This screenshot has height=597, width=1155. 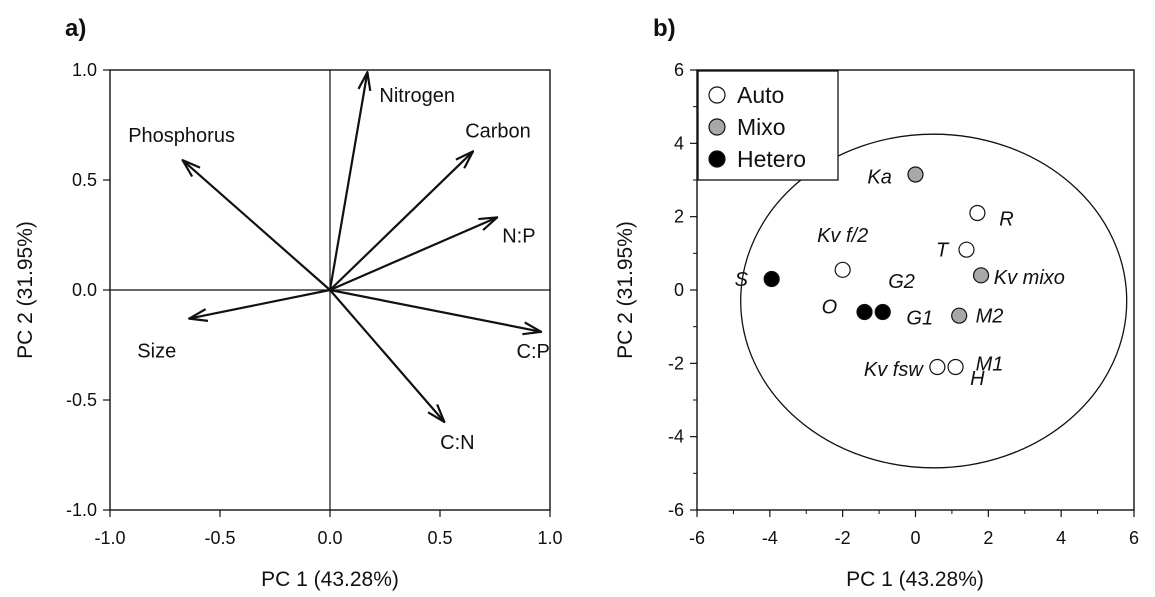 What do you see at coordinates (181, 136) in the screenshot?
I see `vector-label: Phosphorus` at bounding box center [181, 136].